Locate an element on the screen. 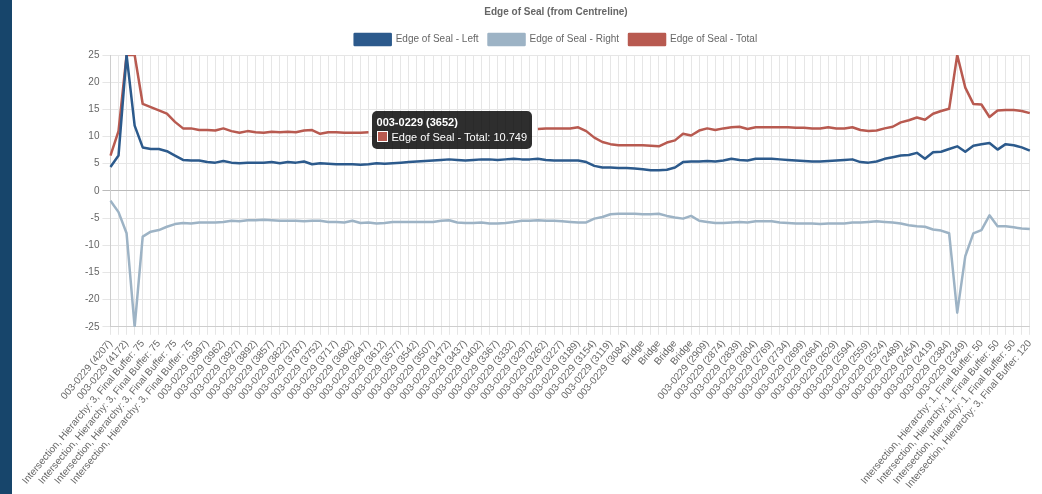  y-tick-label: 10 is located at coordinates (94, 136).